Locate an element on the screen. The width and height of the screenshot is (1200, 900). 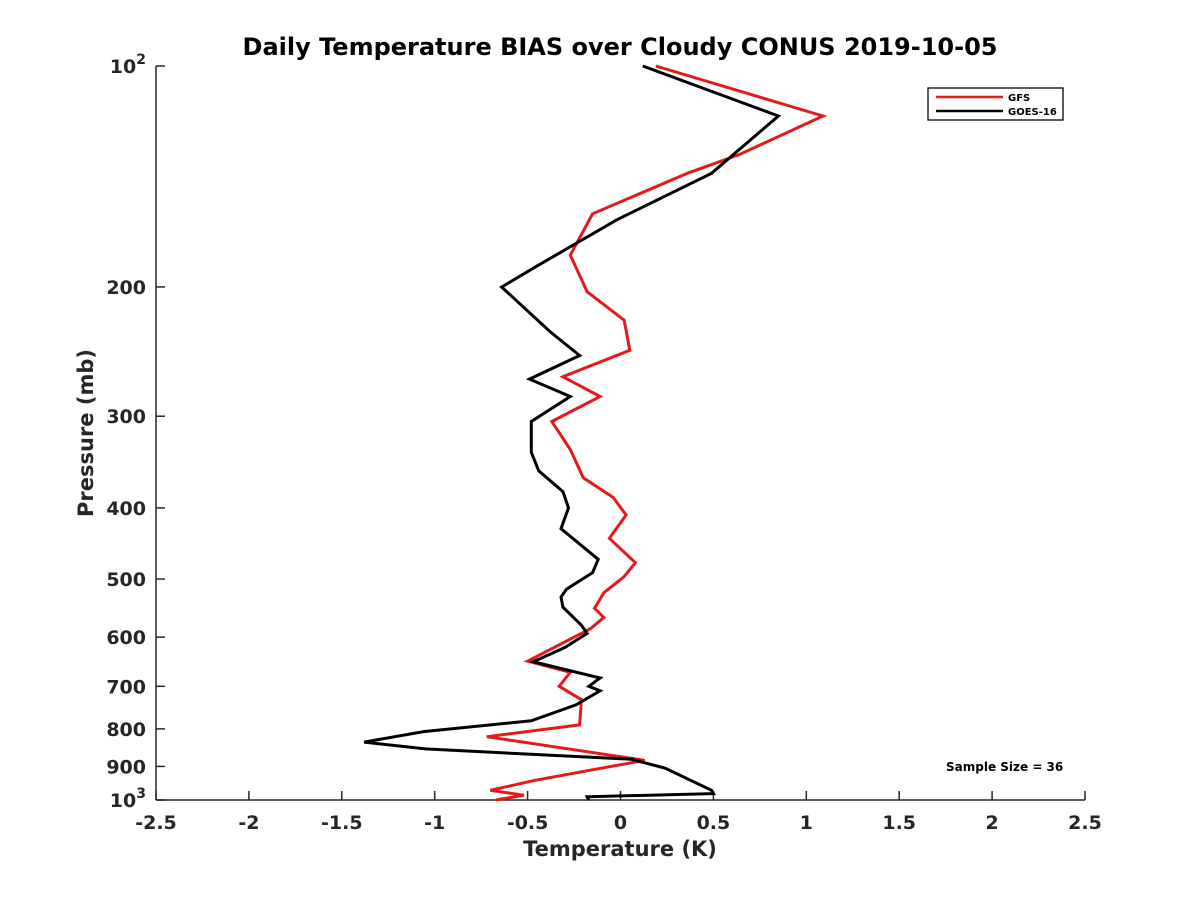
legend: GFS GOES-16 is located at coordinates (995, 104).